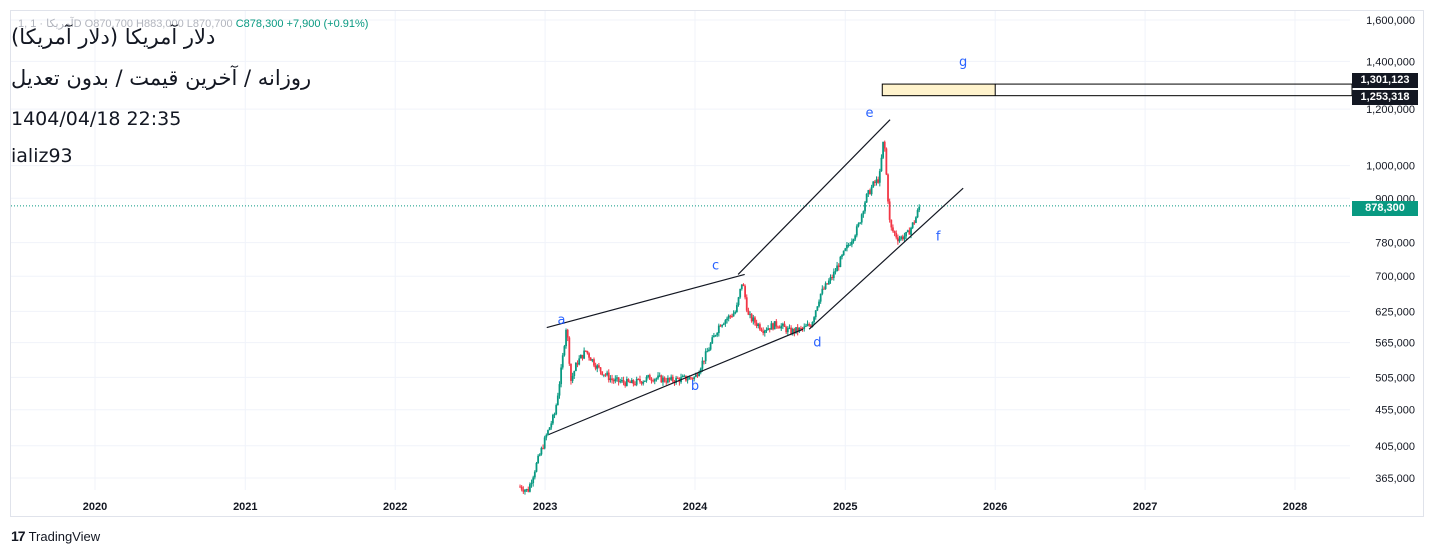 The height and width of the screenshot is (555, 1434). I want to click on target-zone-box, so click(1117, 90).